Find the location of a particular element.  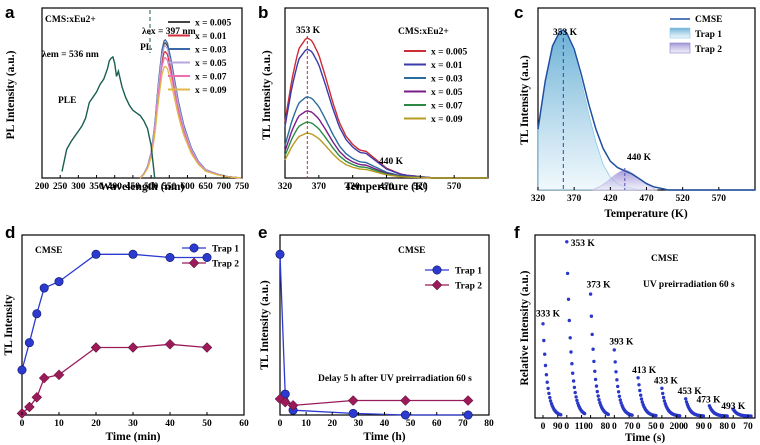

cmse-curve is located at coordinates (646, 110).